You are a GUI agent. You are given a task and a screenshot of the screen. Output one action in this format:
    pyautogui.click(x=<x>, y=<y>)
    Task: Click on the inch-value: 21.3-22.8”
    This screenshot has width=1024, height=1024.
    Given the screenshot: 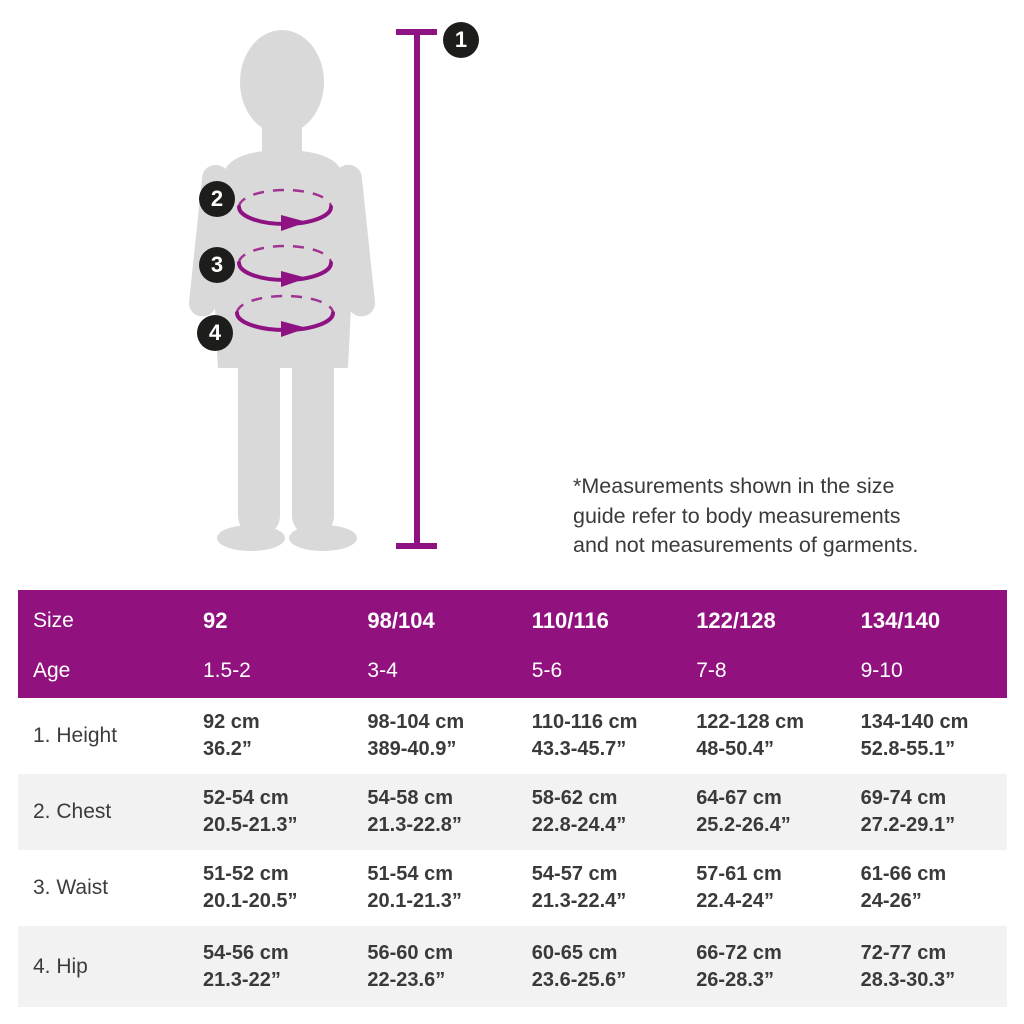 What is the action you would take?
    pyautogui.click(x=414, y=825)
    